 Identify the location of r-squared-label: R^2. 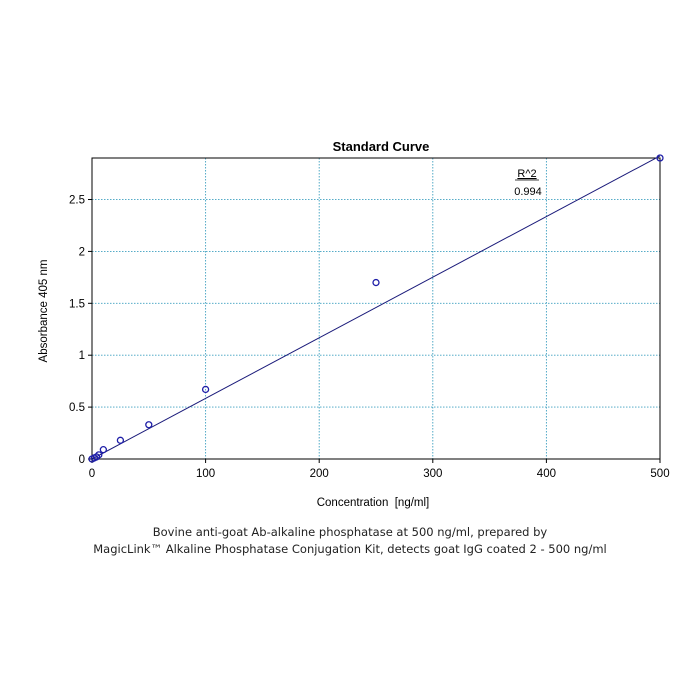
(526, 174).